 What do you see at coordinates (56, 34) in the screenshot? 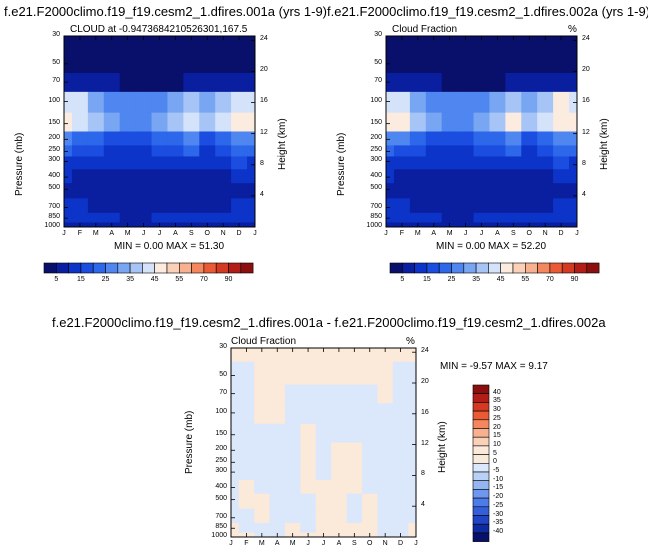
I see `p1-pressure-tick: 30` at bounding box center [56, 34].